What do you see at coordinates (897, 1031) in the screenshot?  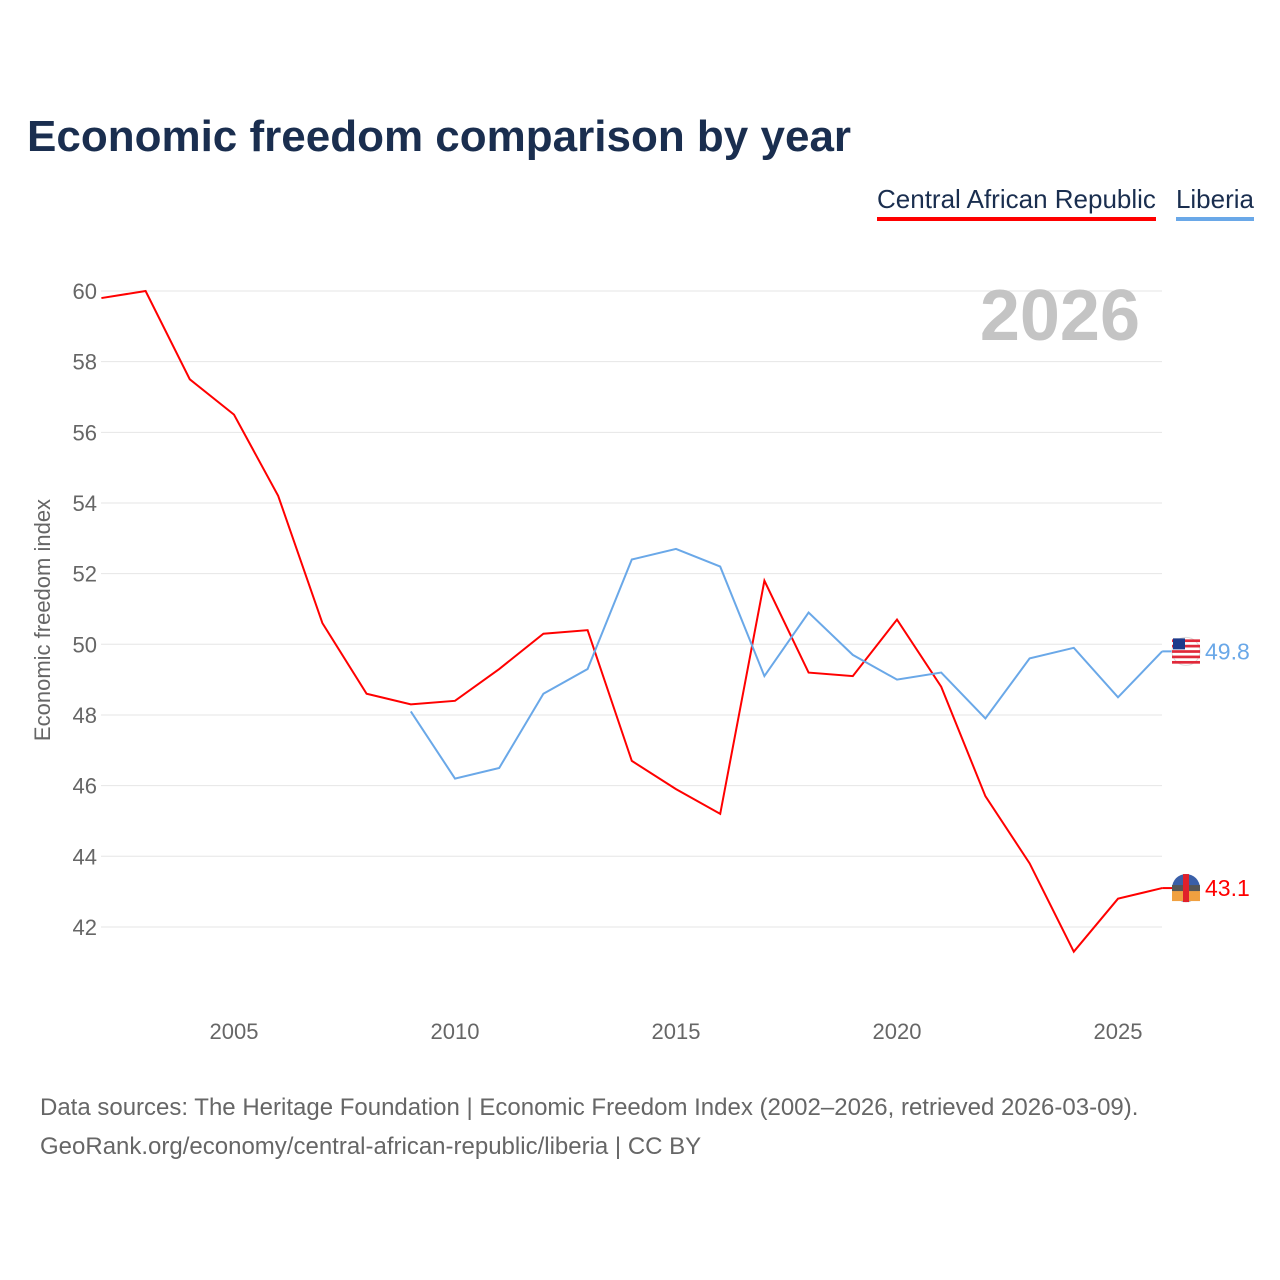 I see `x-tick-label: 2020` at bounding box center [897, 1031].